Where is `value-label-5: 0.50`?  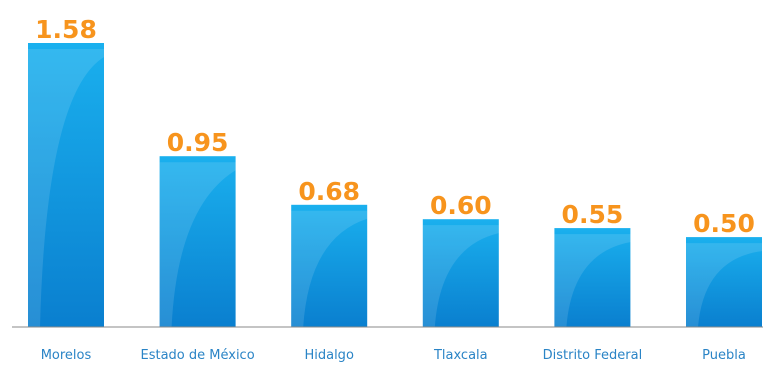
value-label-5: 0.50 is located at coordinates (724, 223).